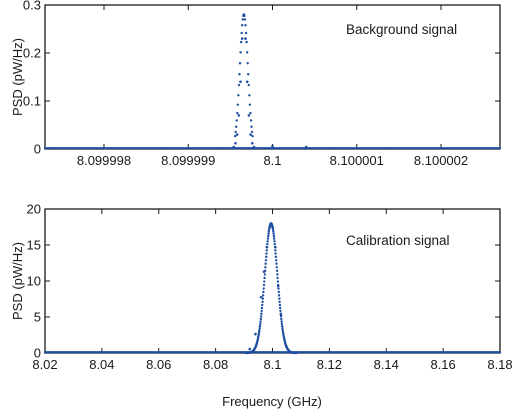  I want to click on y-tick-label: 0.2, so click(32, 53).